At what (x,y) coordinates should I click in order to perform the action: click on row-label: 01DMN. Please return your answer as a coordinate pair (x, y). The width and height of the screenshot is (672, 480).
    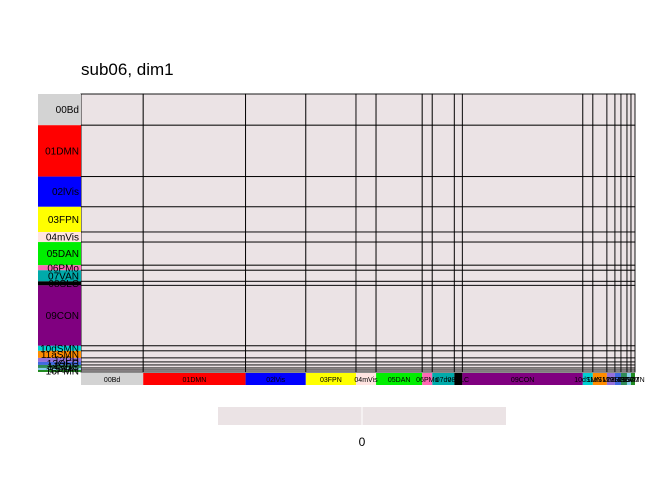
    Looking at the image, I should click on (62, 151).